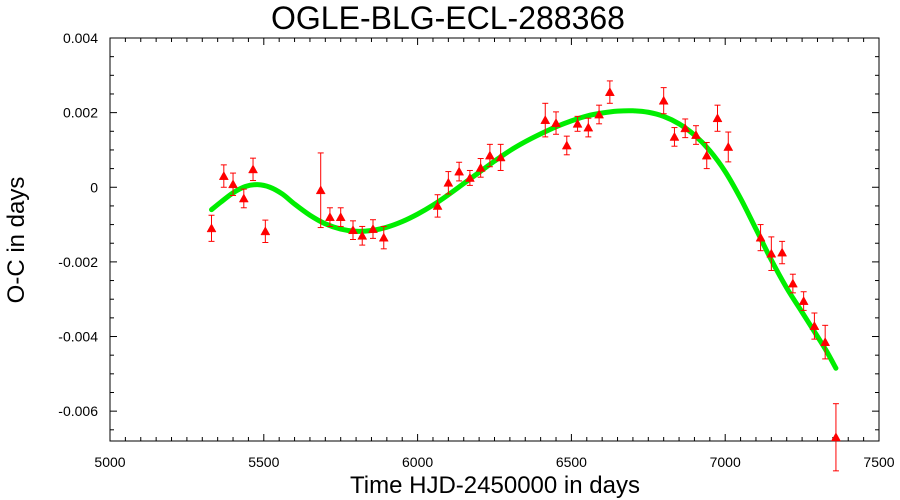  I want to click on x-tick-label: 5500, so click(263, 462).